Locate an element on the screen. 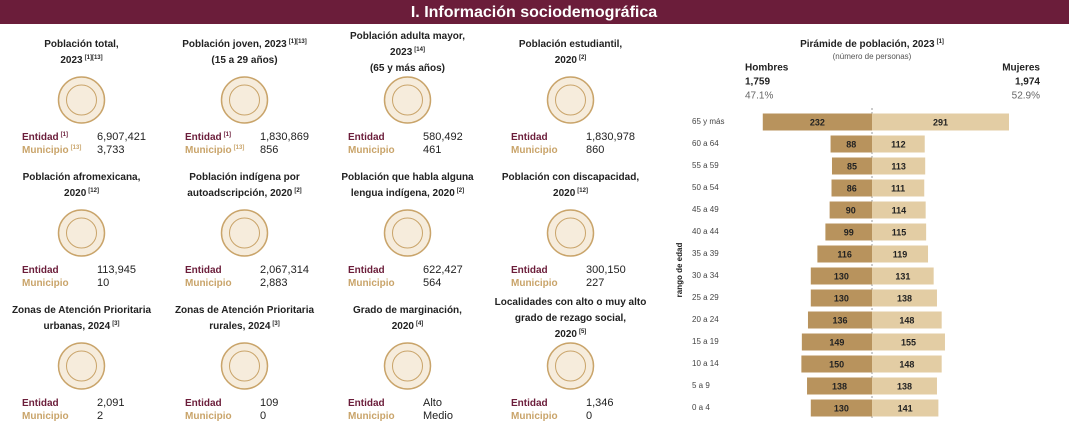  row-value: 622,427 is located at coordinates (443, 270).